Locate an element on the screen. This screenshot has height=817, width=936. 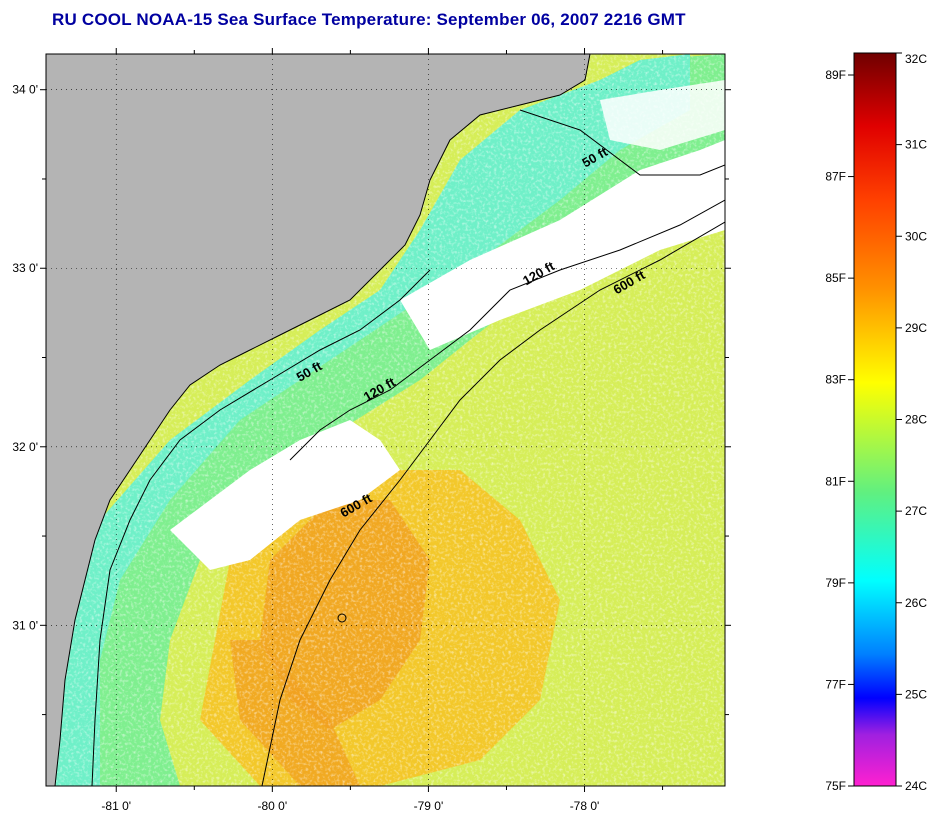
celsius-tick-label: 31C is located at coordinates (916, 145).